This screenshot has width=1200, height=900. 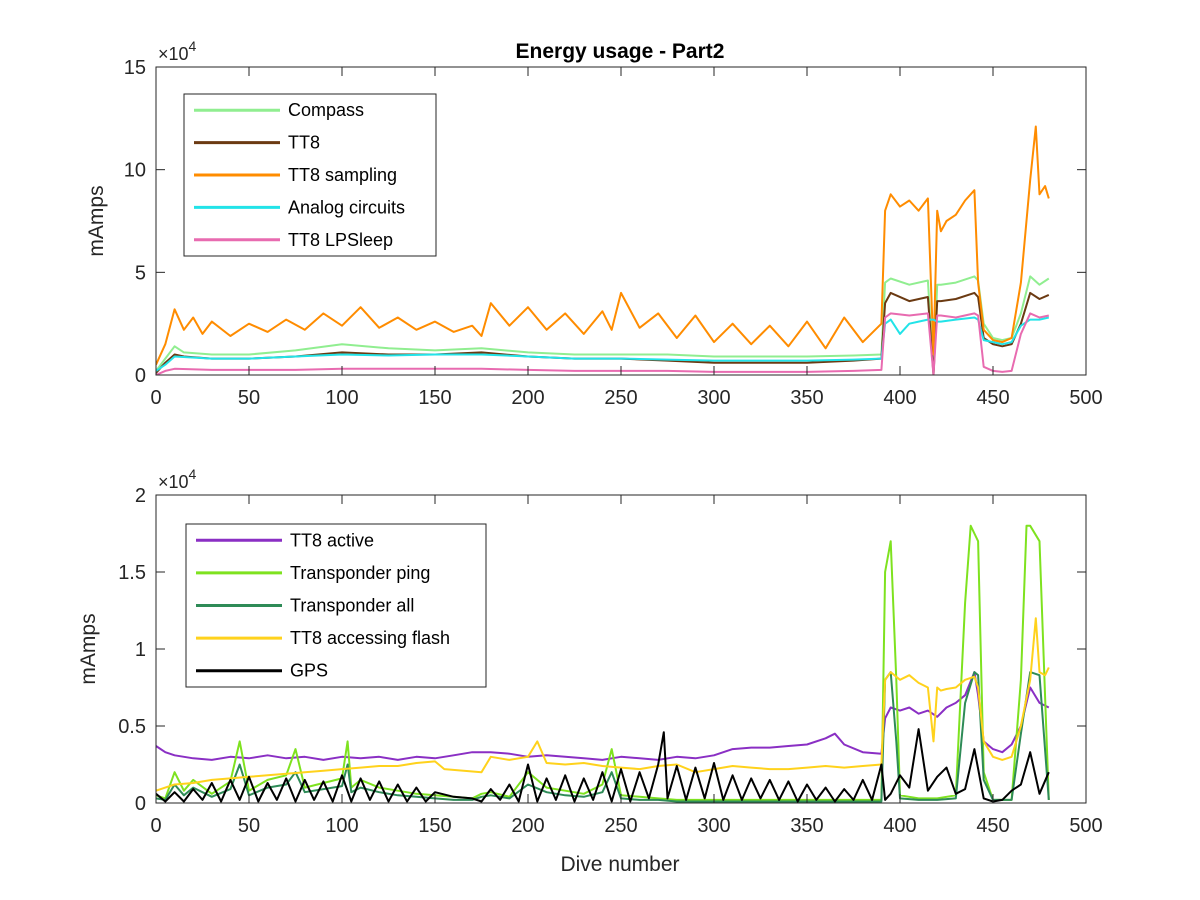 What do you see at coordinates (309, 671) in the screenshot?
I see `legend-entry: GPS` at bounding box center [309, 671].